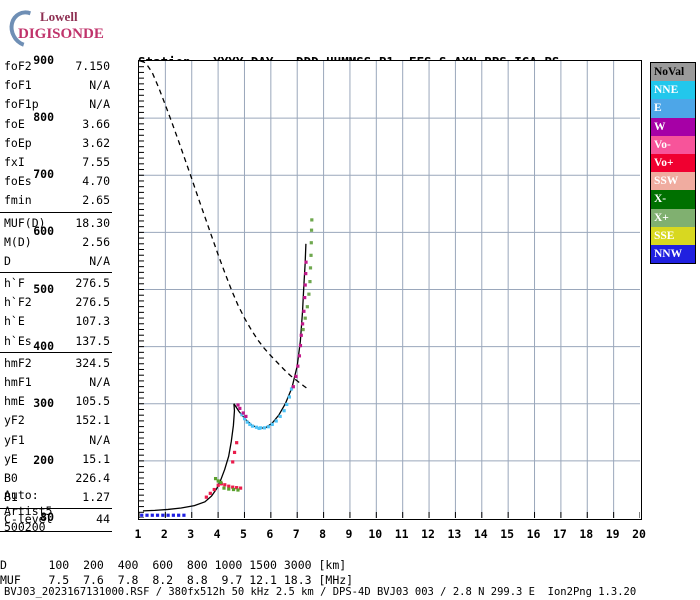  I want to click on y-axis-tick-400: 400, so click(43, 345).